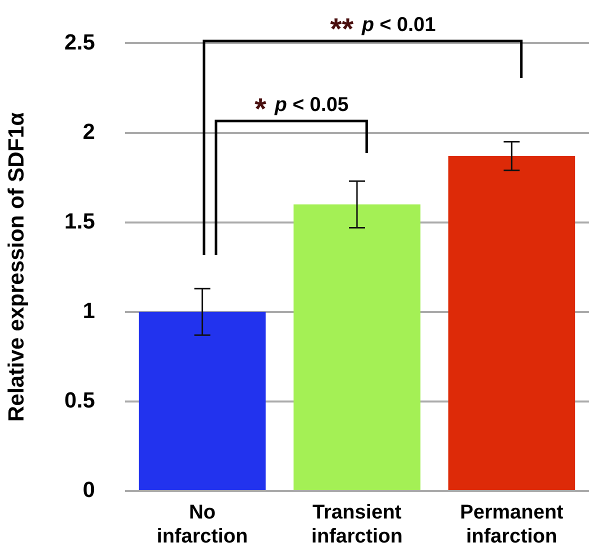 Image resolution: width=589 pixels, height=559 pixels. What do you see at coordinates (79, 41) in the screenshot?
I see `y-tick-label: 2.5` at bounding box center [79, 41].